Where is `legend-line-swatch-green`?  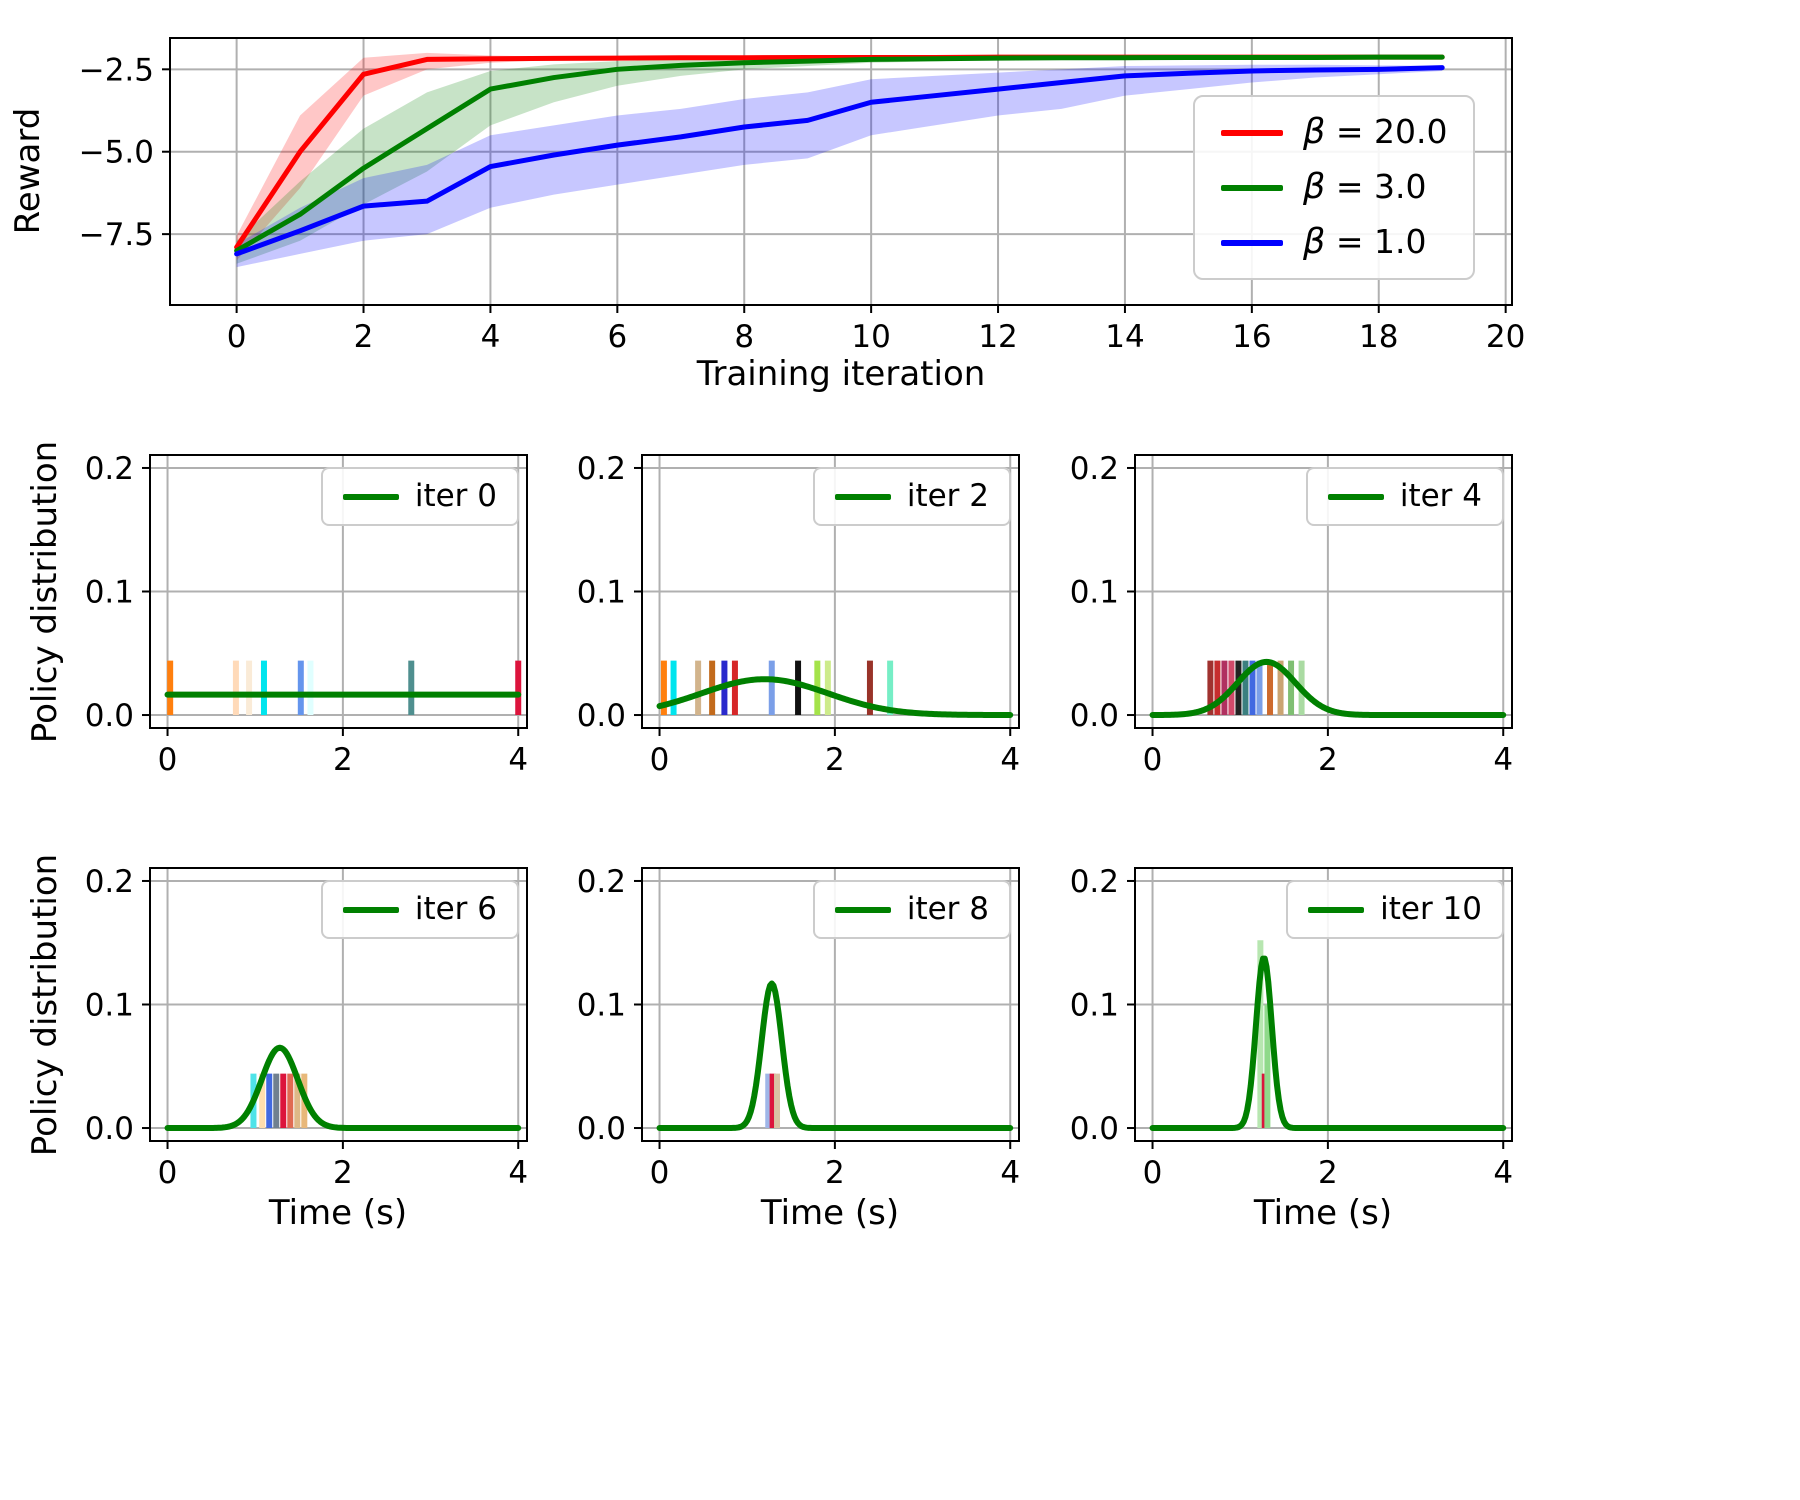
legend-line-swatch-green is located at coordinates (1252, 187).